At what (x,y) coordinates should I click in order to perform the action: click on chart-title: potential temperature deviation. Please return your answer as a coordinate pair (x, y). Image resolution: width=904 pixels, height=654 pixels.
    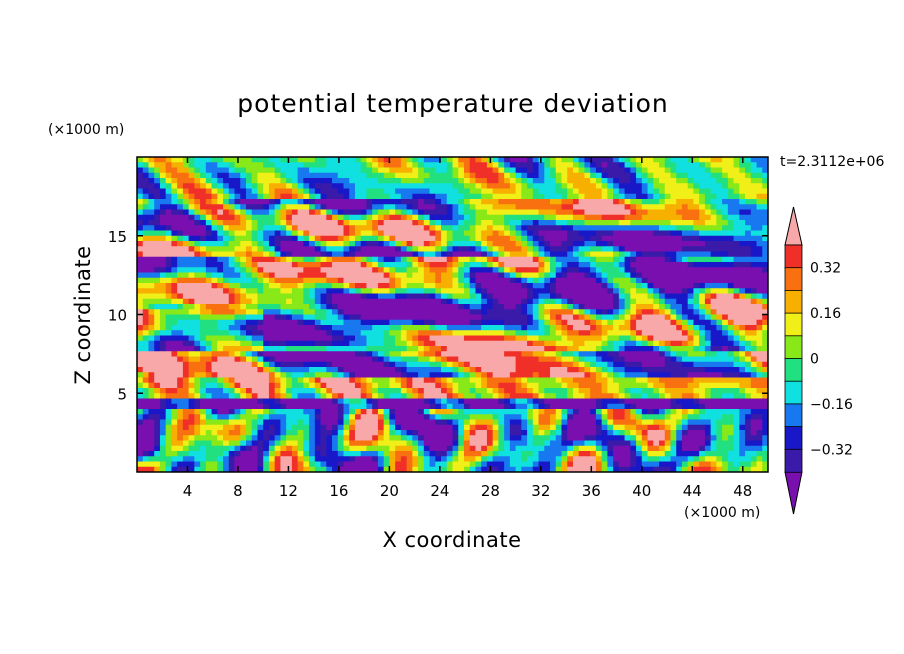
    Looking at the image, I should click on (452, 103).